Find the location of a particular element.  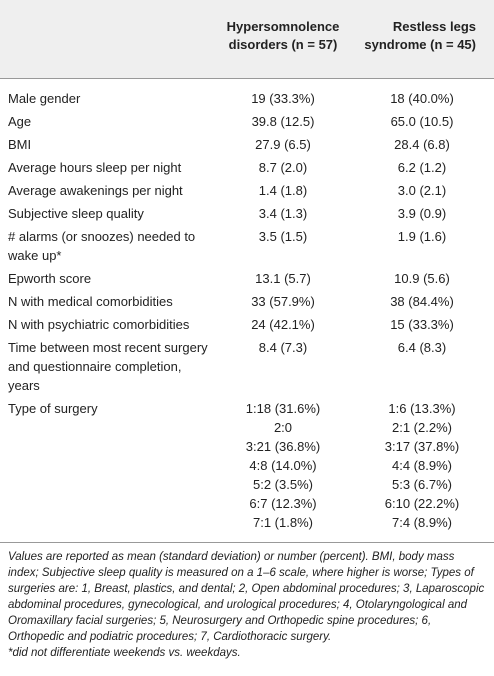

cell: 13.1 (5.7) is located at coordinates (283, 278).